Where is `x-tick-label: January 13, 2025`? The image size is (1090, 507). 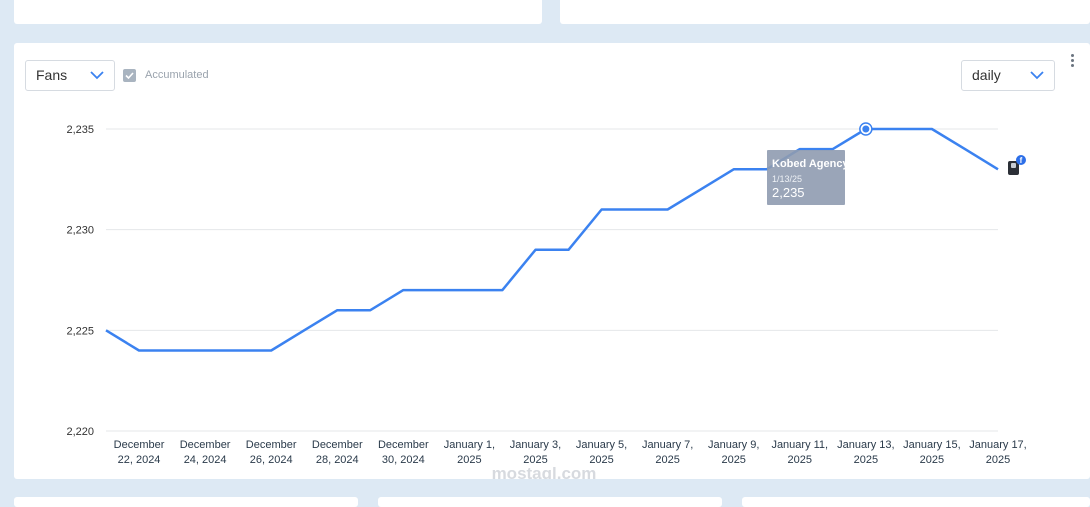 x-tick-label: January 13, 2025 is located at coordinates (865, 452).